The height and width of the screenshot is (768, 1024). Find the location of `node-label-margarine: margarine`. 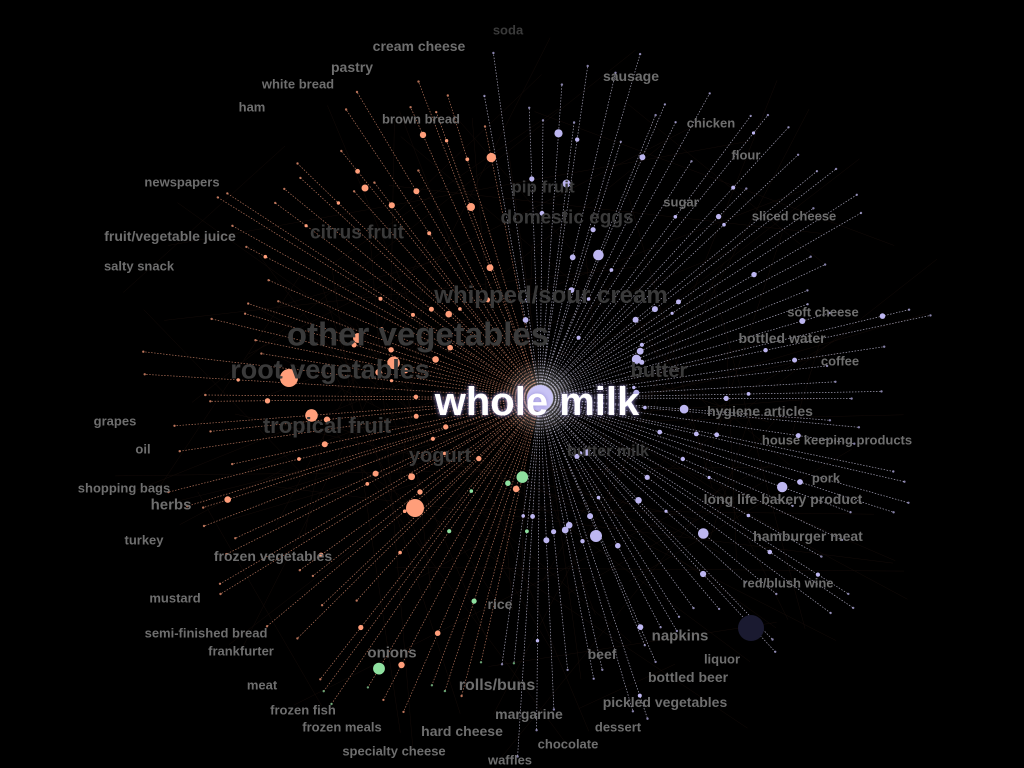

node-label-margarine: margarine is located at coordinates (529, 714).